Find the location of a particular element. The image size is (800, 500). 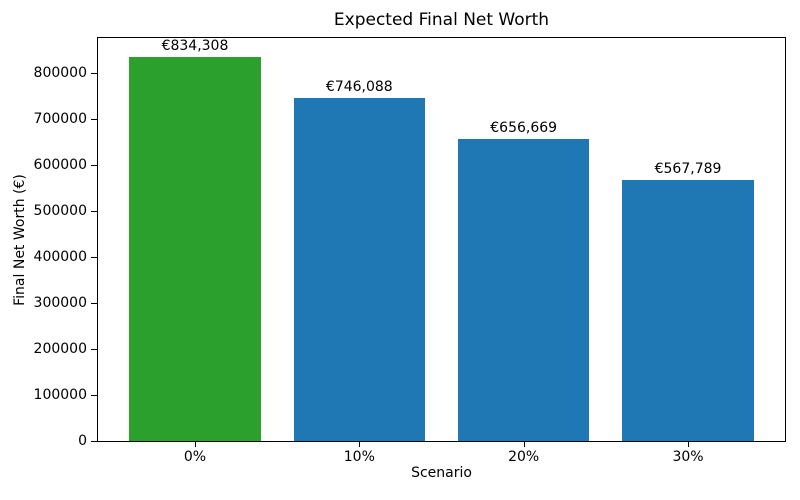

y-tick-label: 800000 is located at coordinates (60, 72).